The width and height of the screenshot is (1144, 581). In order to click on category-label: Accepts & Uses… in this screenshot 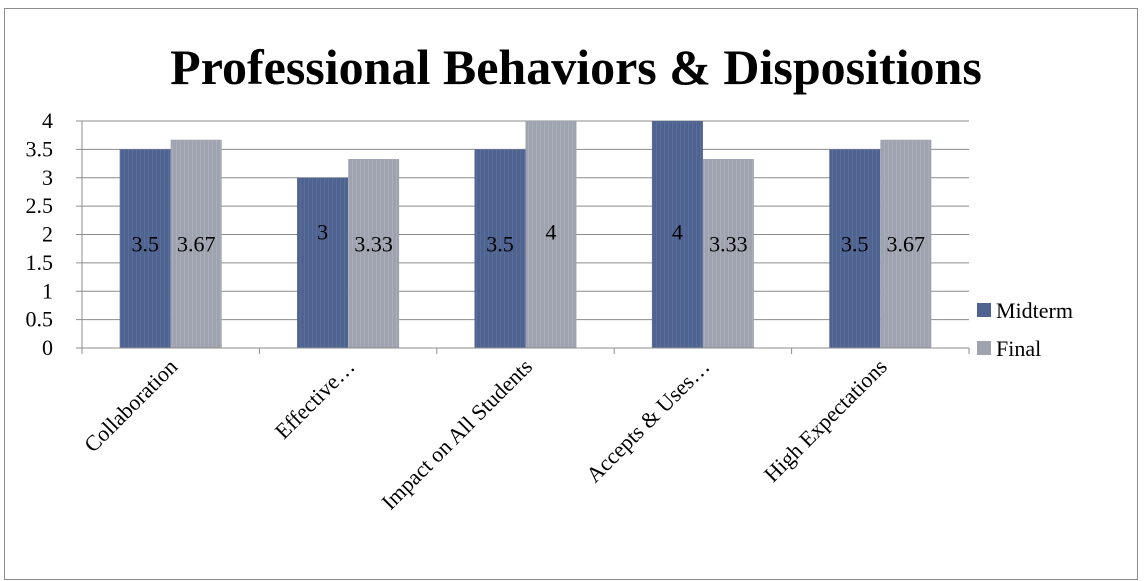, I will do `click(647, 420)`.